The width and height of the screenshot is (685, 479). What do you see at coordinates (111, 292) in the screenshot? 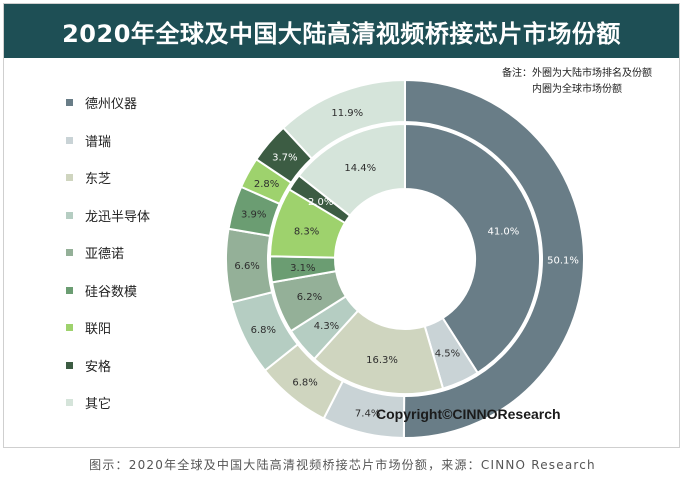
I see `legend-label: 硅谷数模` at bounding box center [111, 292].